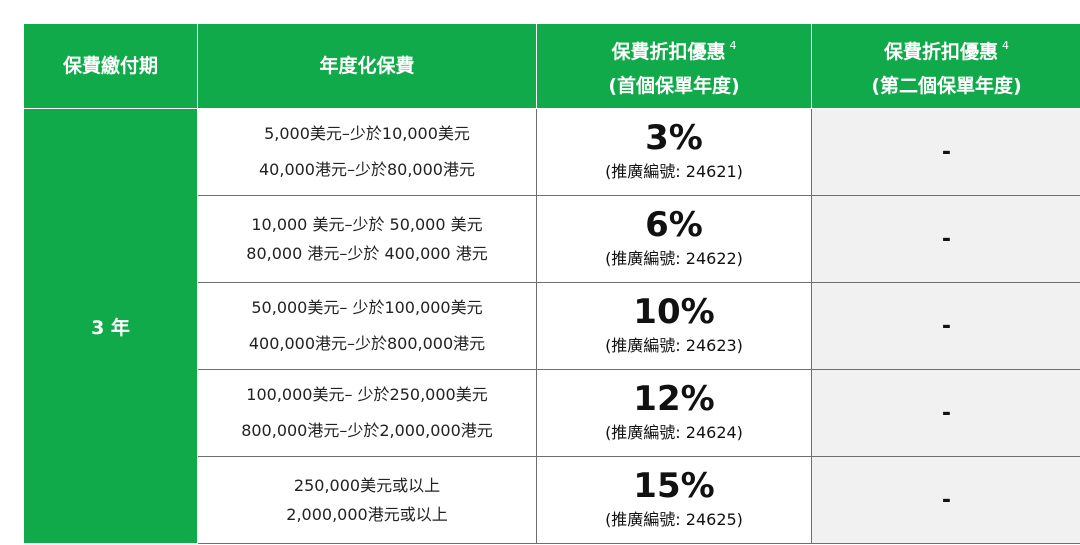 The width and height of the screenshot is (1080, 545). Describe the element at coordinates (945, 66) in the screenshot. I see `header-second-year-discount: 保費折扣優惠 4 (第二個保單年度)` at that location.